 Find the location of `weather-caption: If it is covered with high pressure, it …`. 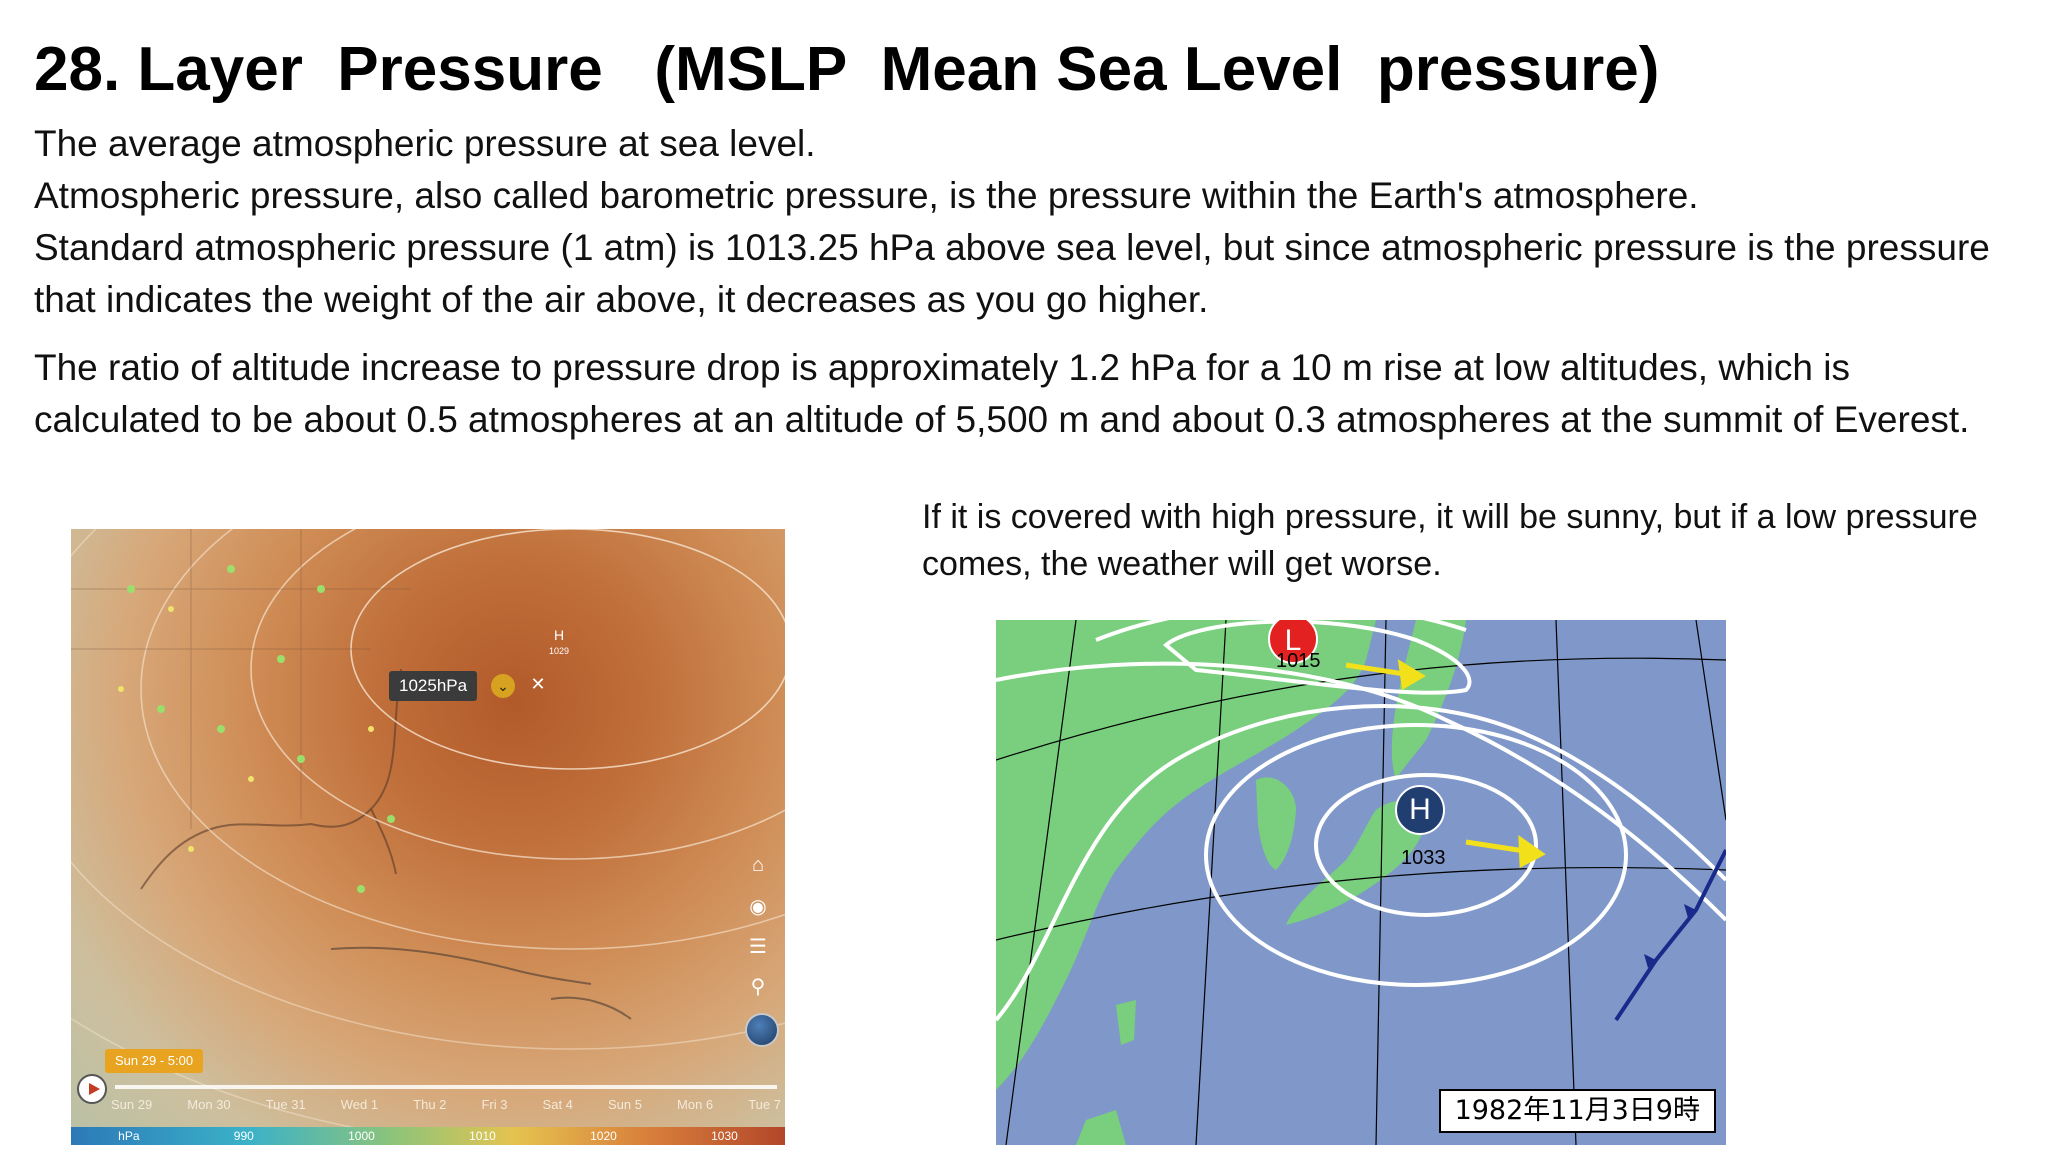

weather-caption: If it is covered with high pressure, it … is located at coordinates (1450, 540).